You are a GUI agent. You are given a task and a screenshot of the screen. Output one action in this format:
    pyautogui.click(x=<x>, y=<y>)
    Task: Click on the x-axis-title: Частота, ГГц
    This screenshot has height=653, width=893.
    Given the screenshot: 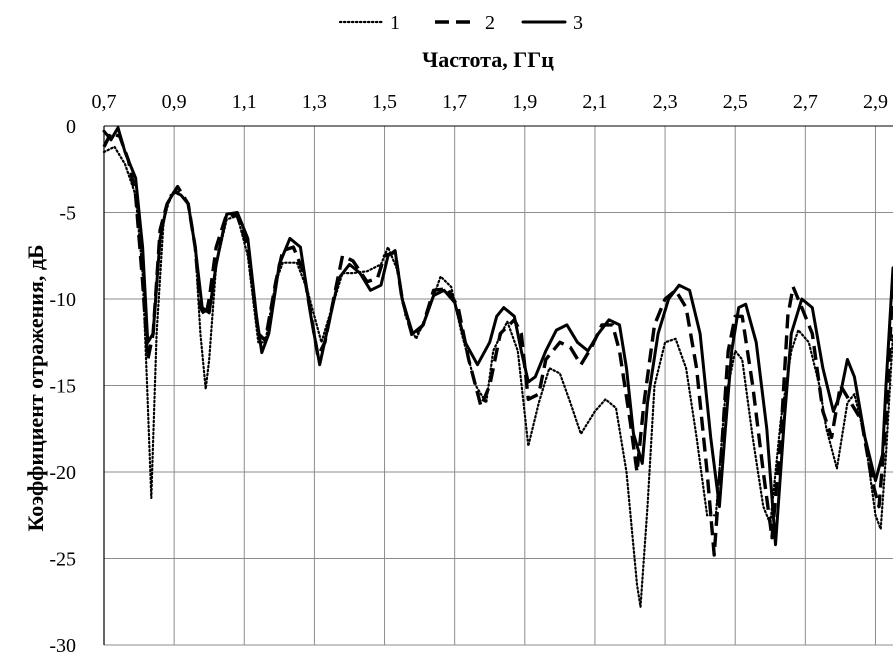 What is the action you would take?
    pyautogui.click(x=488, y=59)
    